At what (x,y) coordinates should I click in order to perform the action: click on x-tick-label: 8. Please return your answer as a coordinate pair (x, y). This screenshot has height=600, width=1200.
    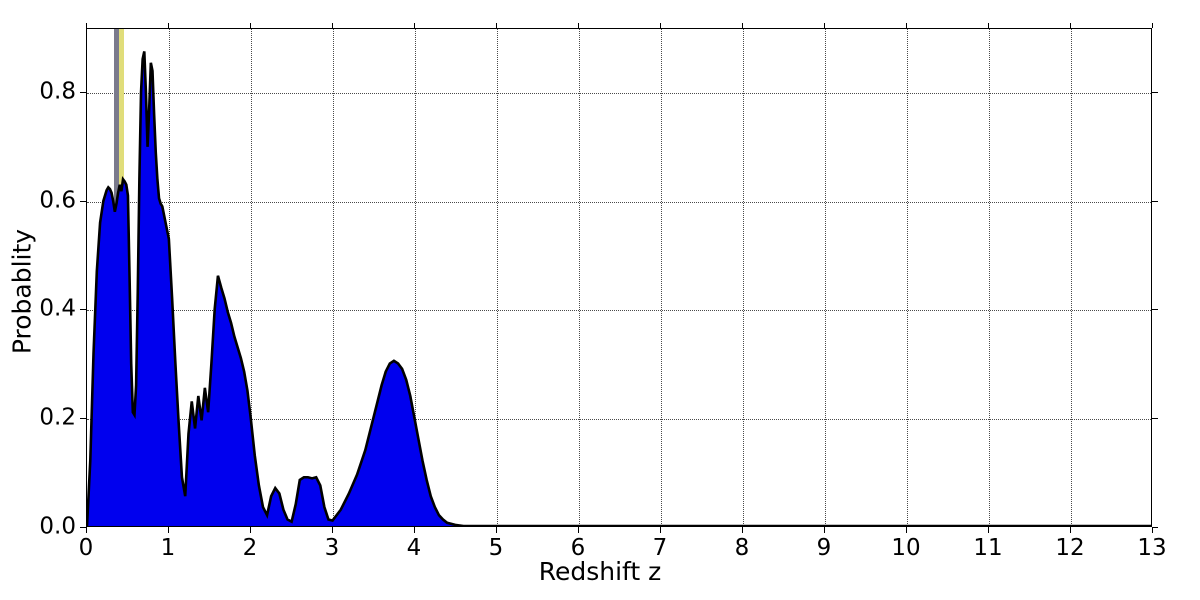
    Looking at the image, I should click on (742, 548).